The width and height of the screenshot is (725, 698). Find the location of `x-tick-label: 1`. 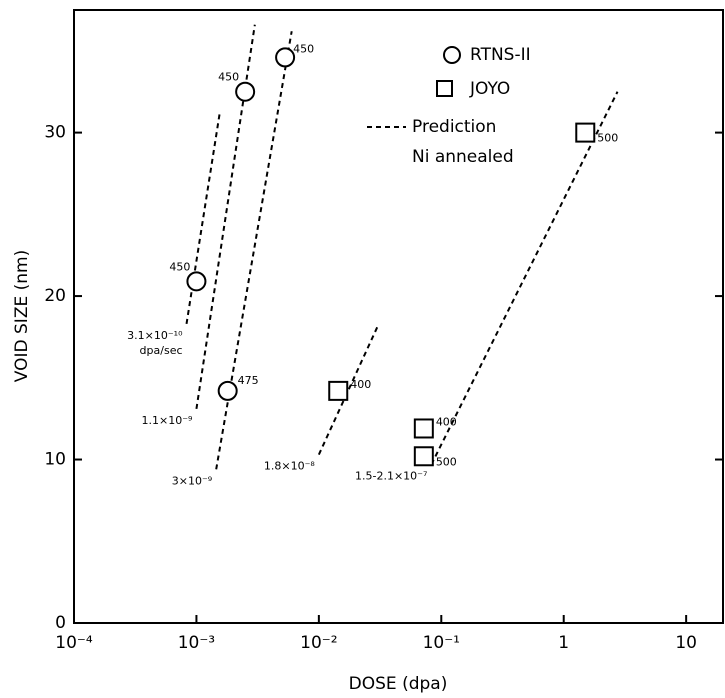

x-tick-label: 1 is located at coordinates (563, 643).